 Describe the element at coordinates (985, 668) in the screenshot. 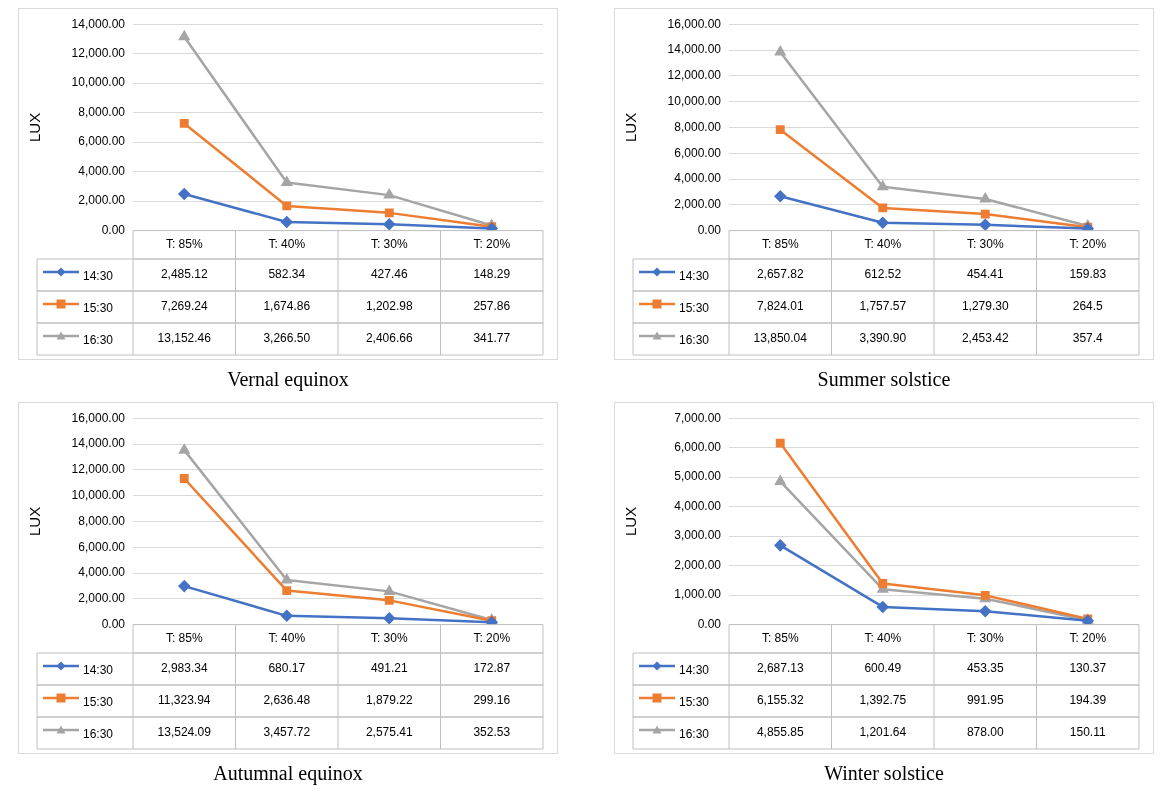

I see `data-label: 453.35` at that location.